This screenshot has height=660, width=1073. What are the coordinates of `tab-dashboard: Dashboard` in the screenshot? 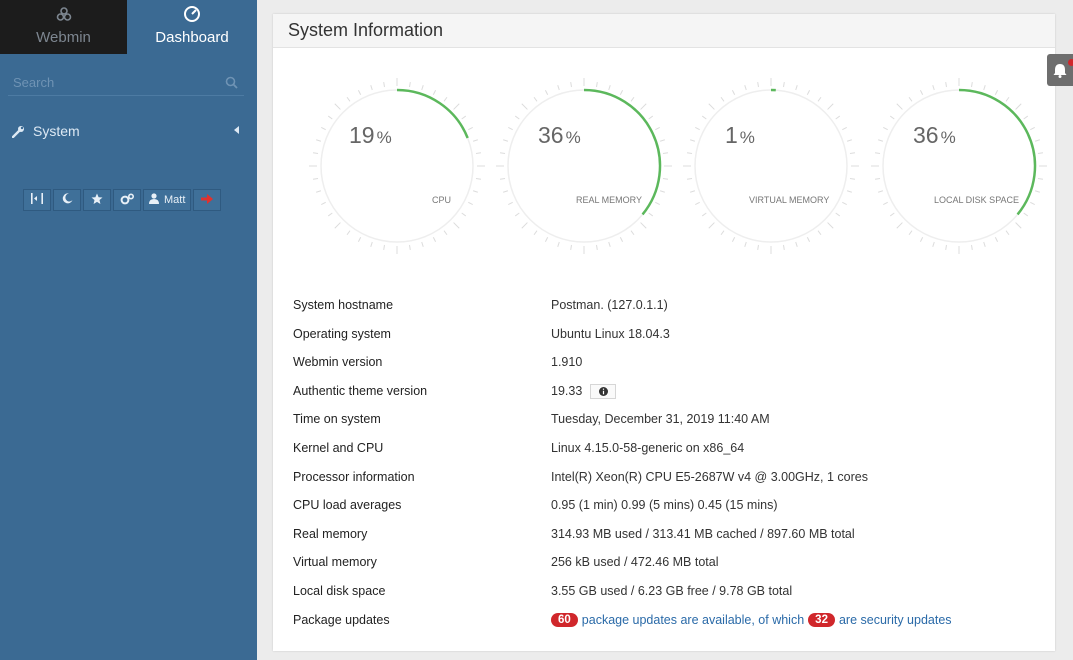 It's located at (192, 27).